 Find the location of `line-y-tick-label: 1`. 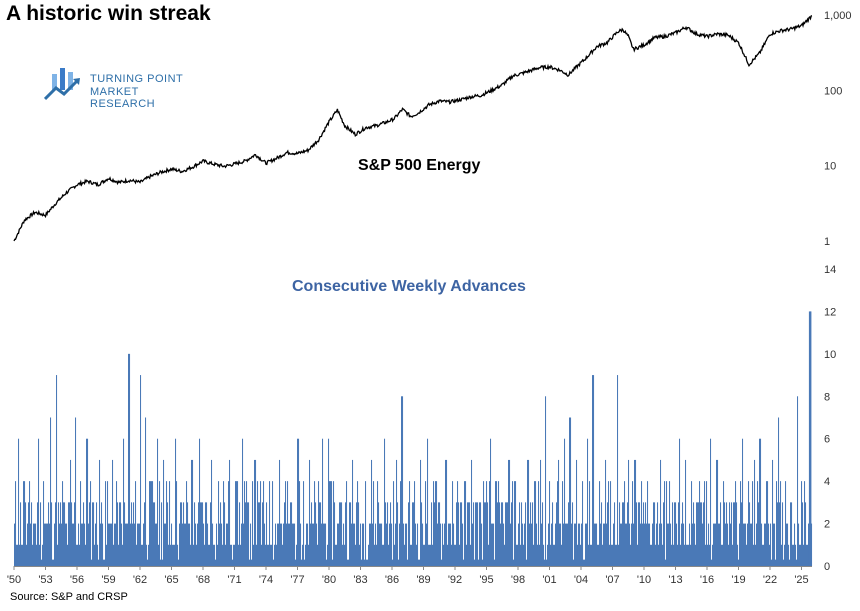

line-y-tick-label: 1 is located at coordinates (827, 242).